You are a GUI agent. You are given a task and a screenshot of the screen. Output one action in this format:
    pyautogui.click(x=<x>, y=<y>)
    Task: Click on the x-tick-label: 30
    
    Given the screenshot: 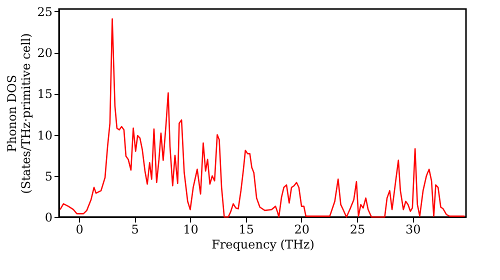 What is the action you would take?
    pyautogui.click(x=413, y=229)
    